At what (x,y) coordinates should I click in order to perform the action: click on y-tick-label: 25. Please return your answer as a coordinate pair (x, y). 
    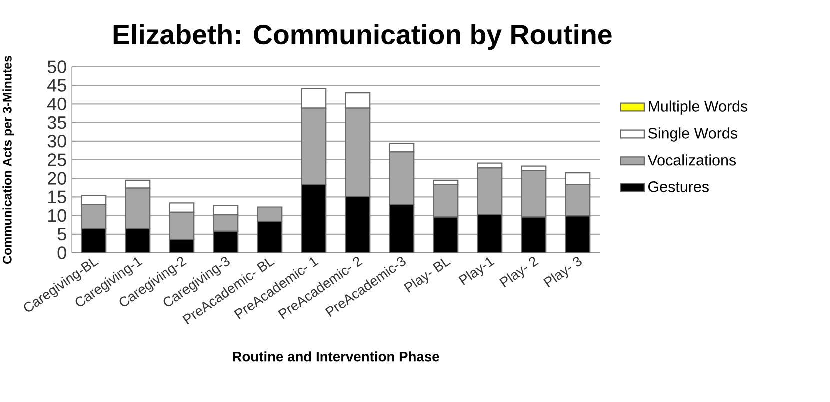
    Looking at the image, I should click on (57, 160).